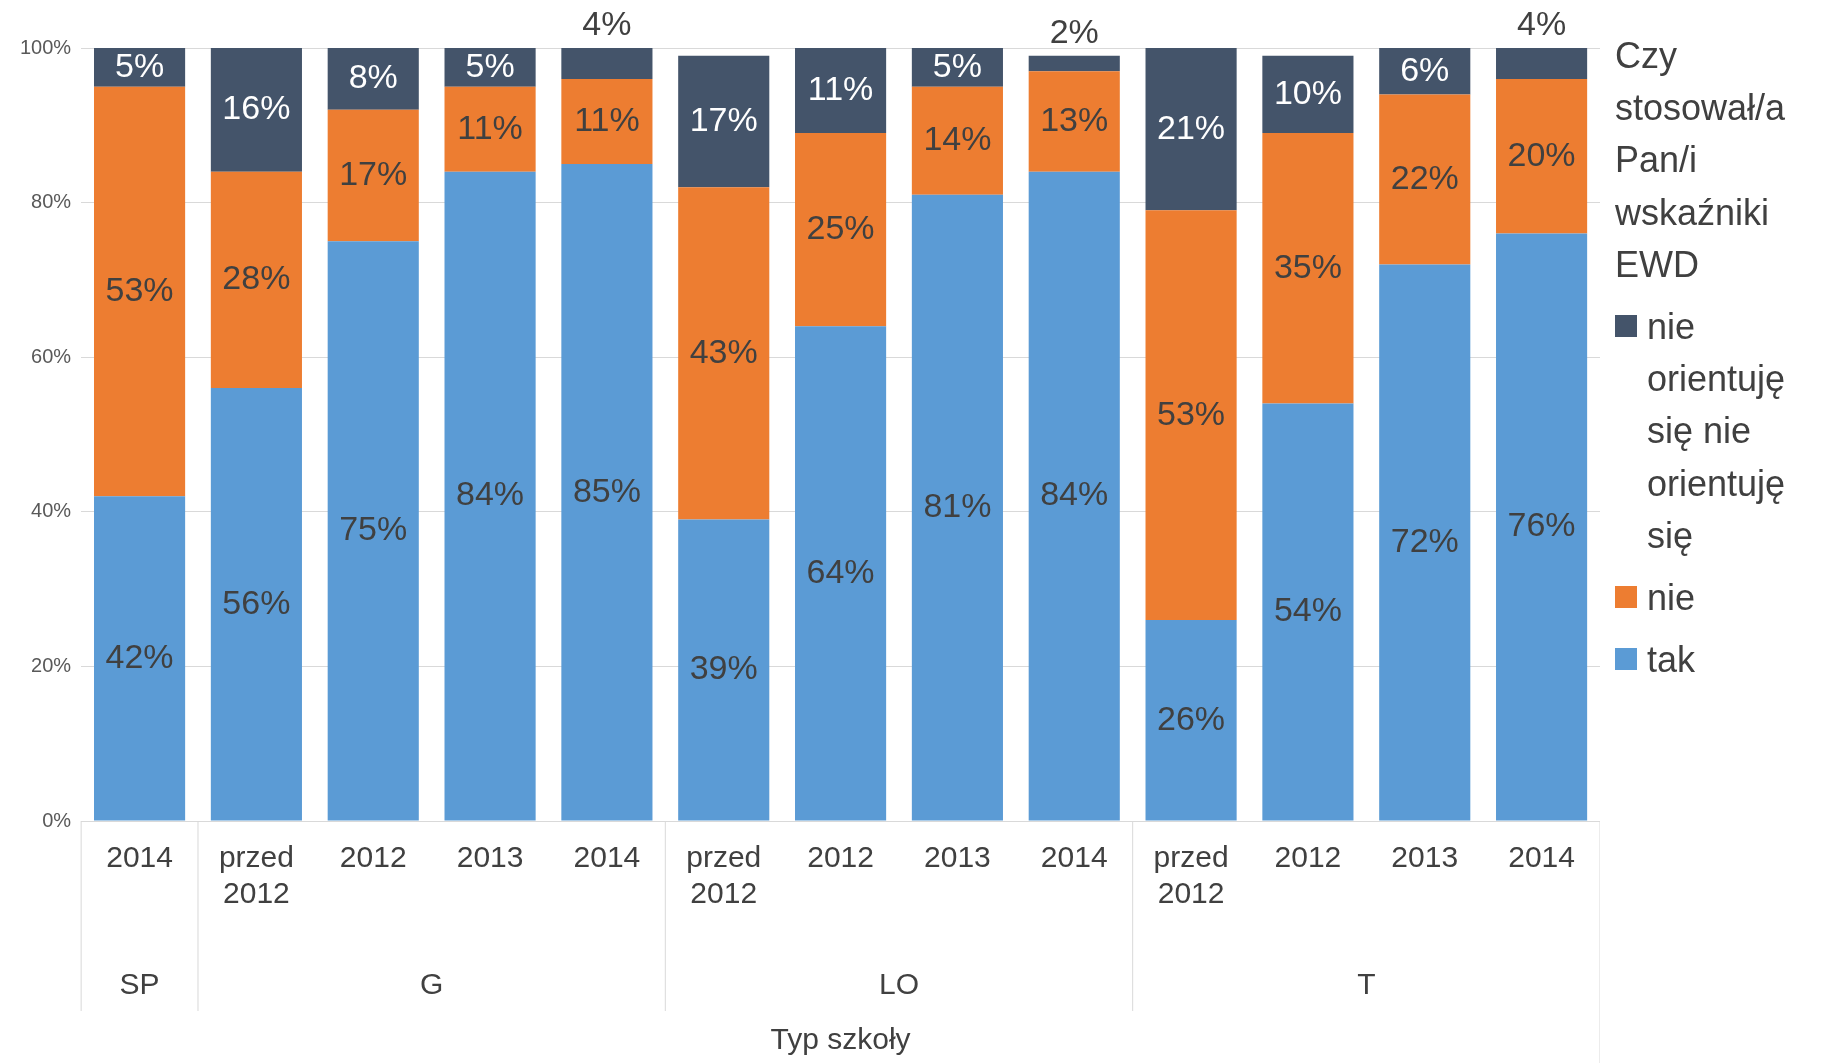 This screenshot has width=1841, height=1063. I want to click on data-label: 16%, so click(256, 107).